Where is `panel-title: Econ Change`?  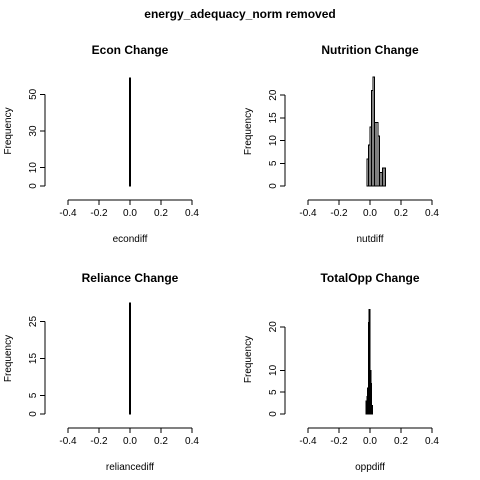 panel-title: Econ Change is located at coordinates (130, 50).